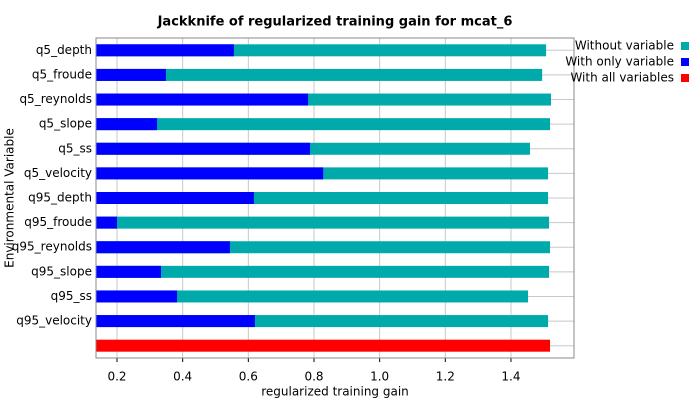 The image size is (700, 402). I want to click on x-tick-label: 1.4, so click(510, 377).